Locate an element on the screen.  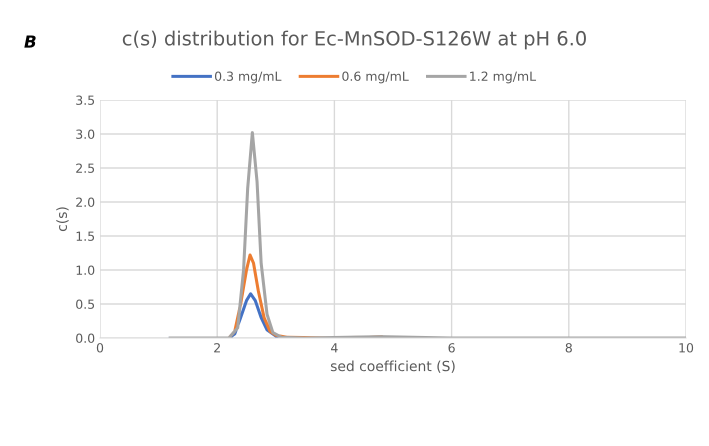
x-tick-label: 10 is located at coordinates (686, 348).